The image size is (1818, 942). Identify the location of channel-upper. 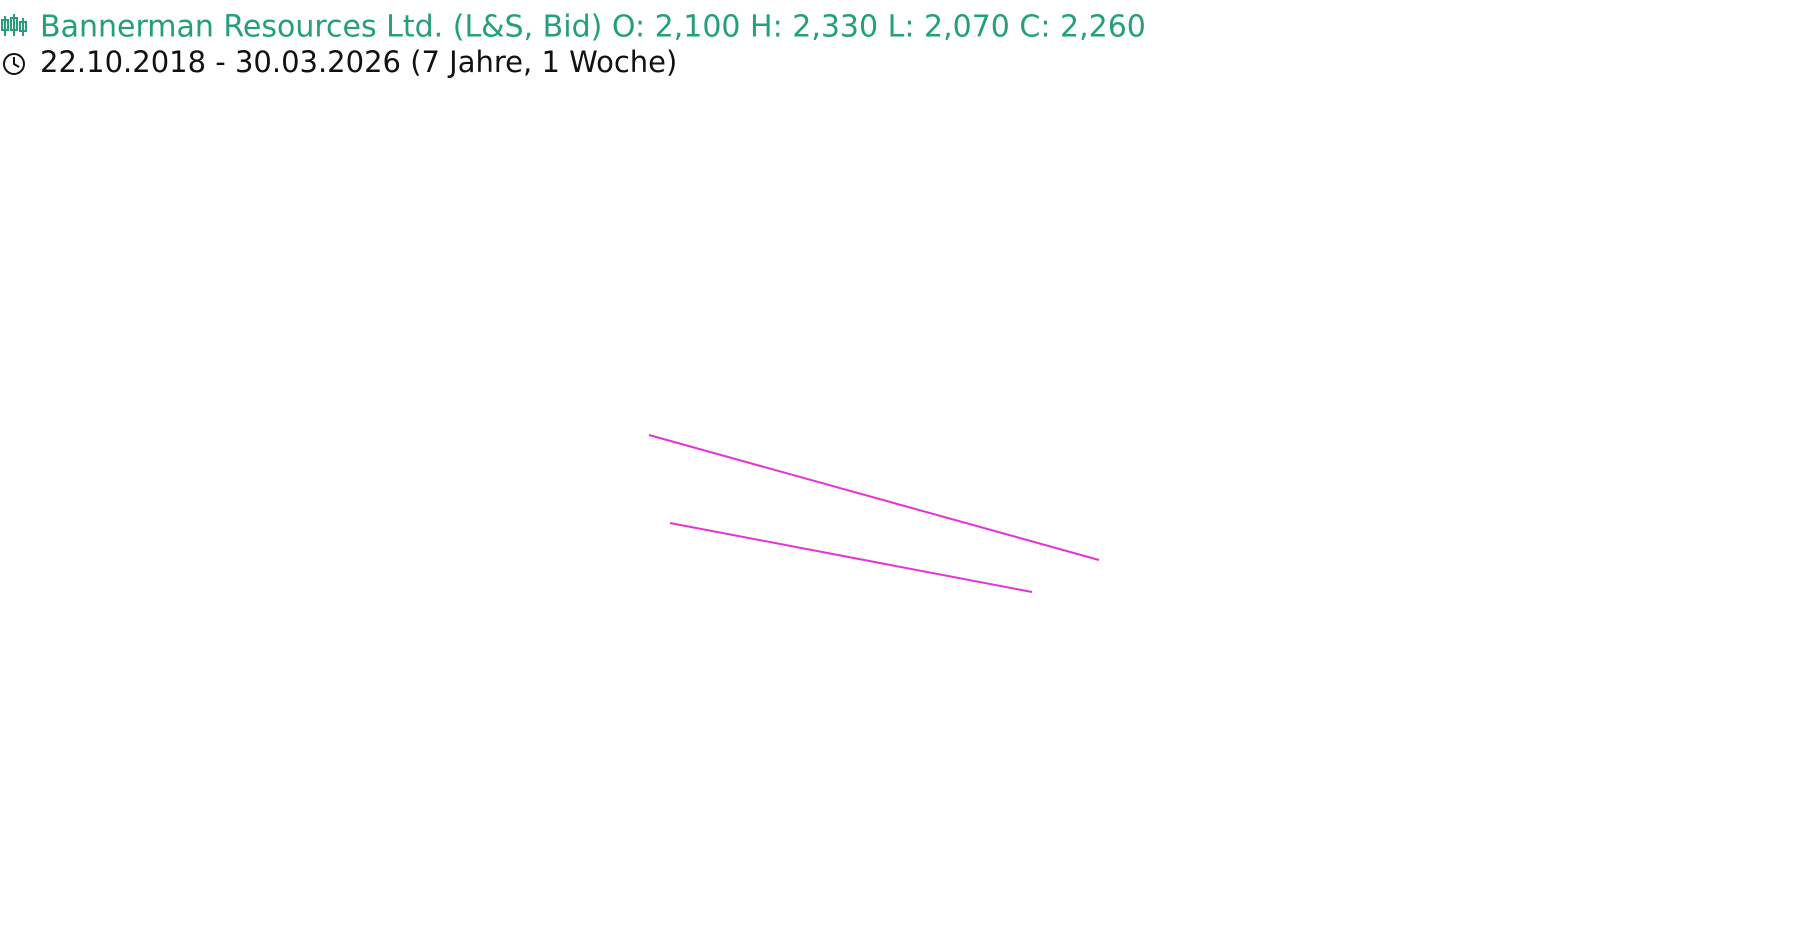
(874, 497).